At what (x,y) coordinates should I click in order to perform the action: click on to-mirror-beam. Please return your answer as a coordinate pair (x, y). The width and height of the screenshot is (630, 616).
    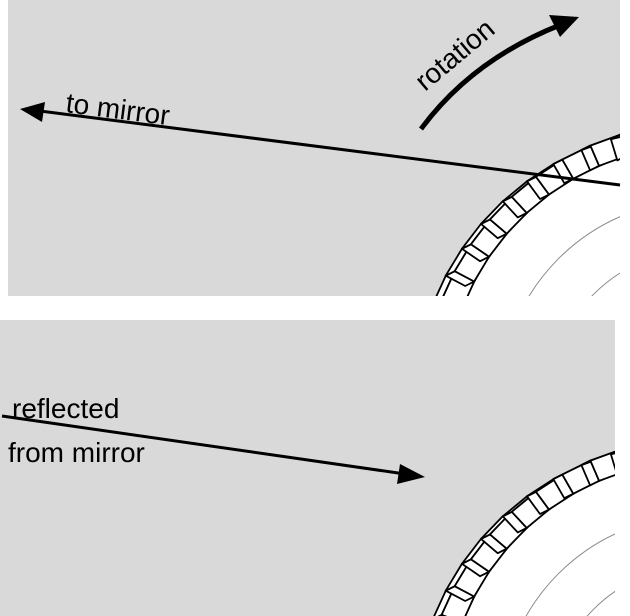
    Looking at the image, I should click on (320, 144).